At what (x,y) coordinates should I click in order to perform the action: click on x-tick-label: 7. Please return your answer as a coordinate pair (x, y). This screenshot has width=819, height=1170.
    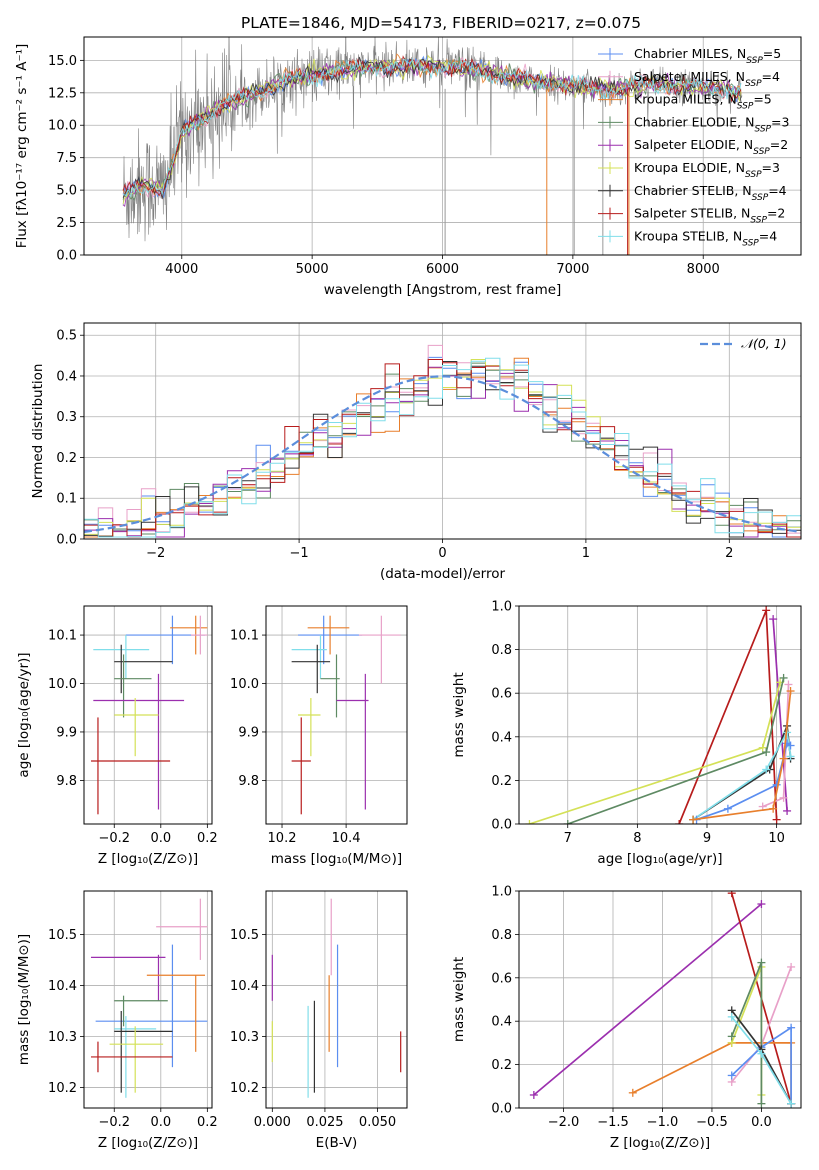
    Looking at the image, I should click on (568, 838).